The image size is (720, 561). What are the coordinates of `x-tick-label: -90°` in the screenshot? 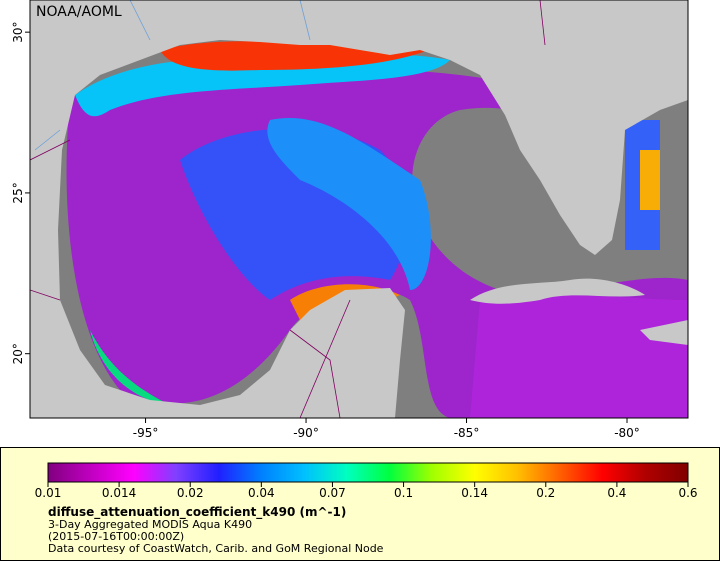 It's located at (306, 433).